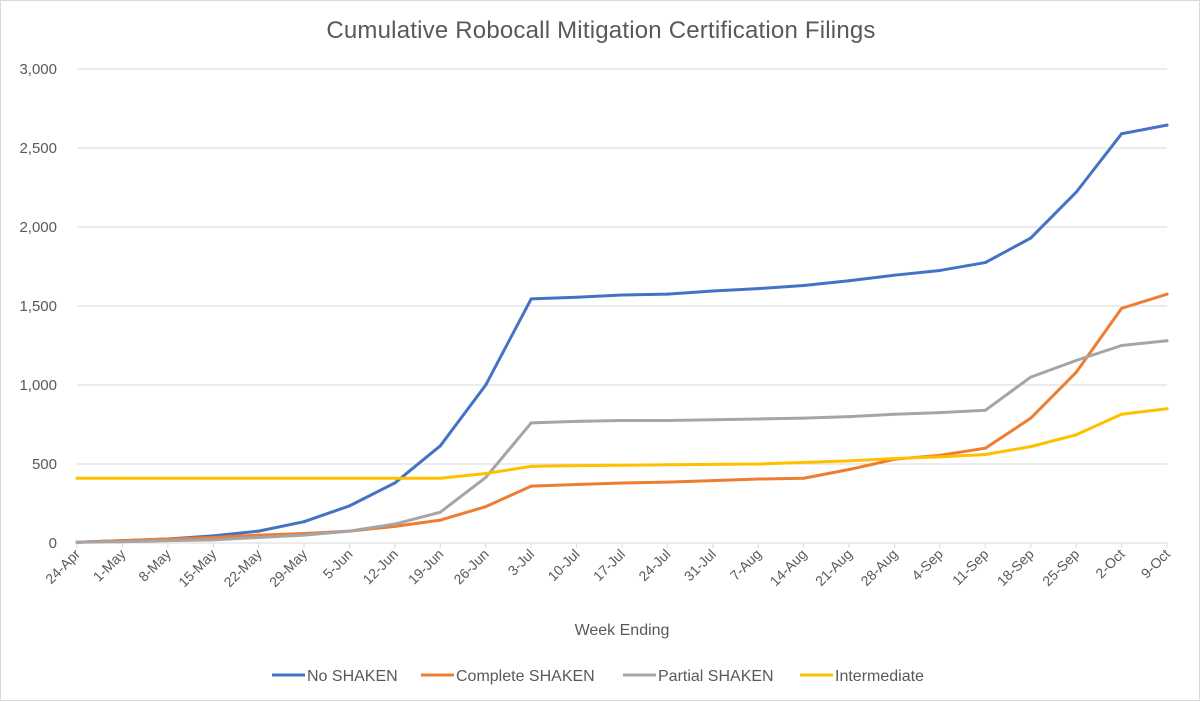 The width and height of the screenshot is (1200, 702). What do you see at coordinates (288, 568) in the screenshot?
I see `x-tick-label: 29-May` at bounding box center [288, 568].